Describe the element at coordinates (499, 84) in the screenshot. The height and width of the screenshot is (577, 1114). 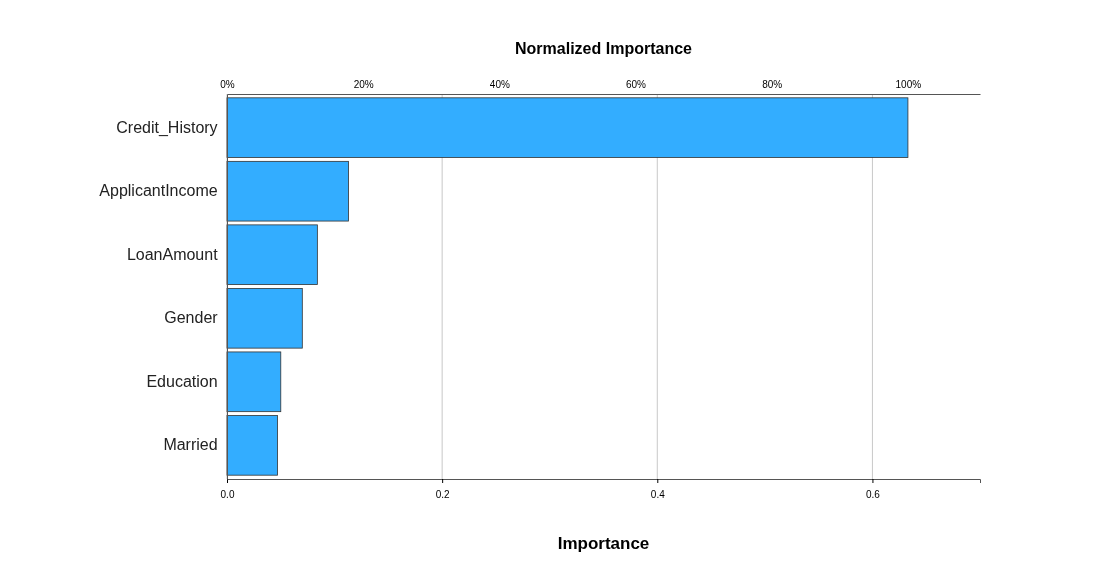
I see `x2-tick-label: 40%` at that location.